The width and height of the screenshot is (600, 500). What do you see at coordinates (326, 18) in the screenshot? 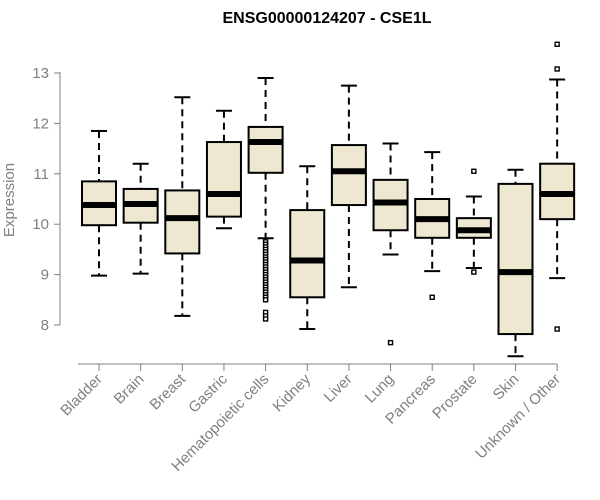
I see `chart-title: ENSG00000124207 - CSE1L` at bounding box center [326, 18].